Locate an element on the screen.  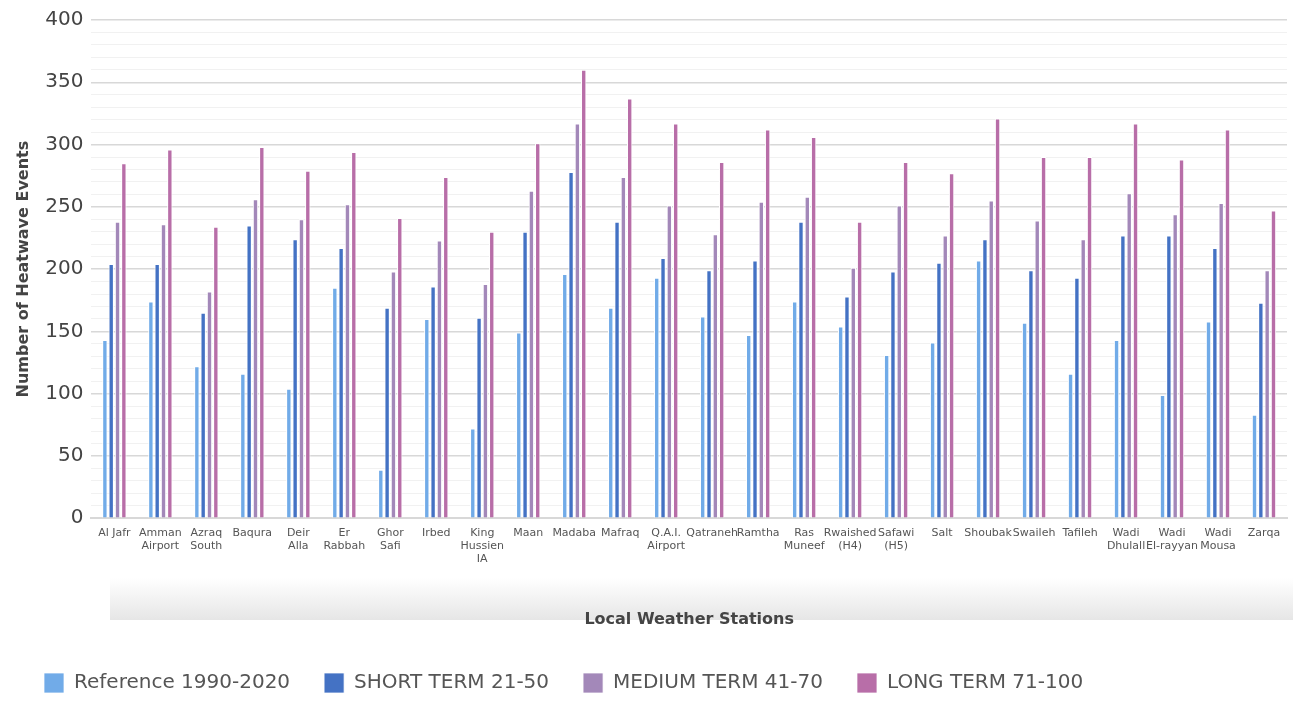
x-tick-label: Ras Muneef is located at coordinates (804, 538).